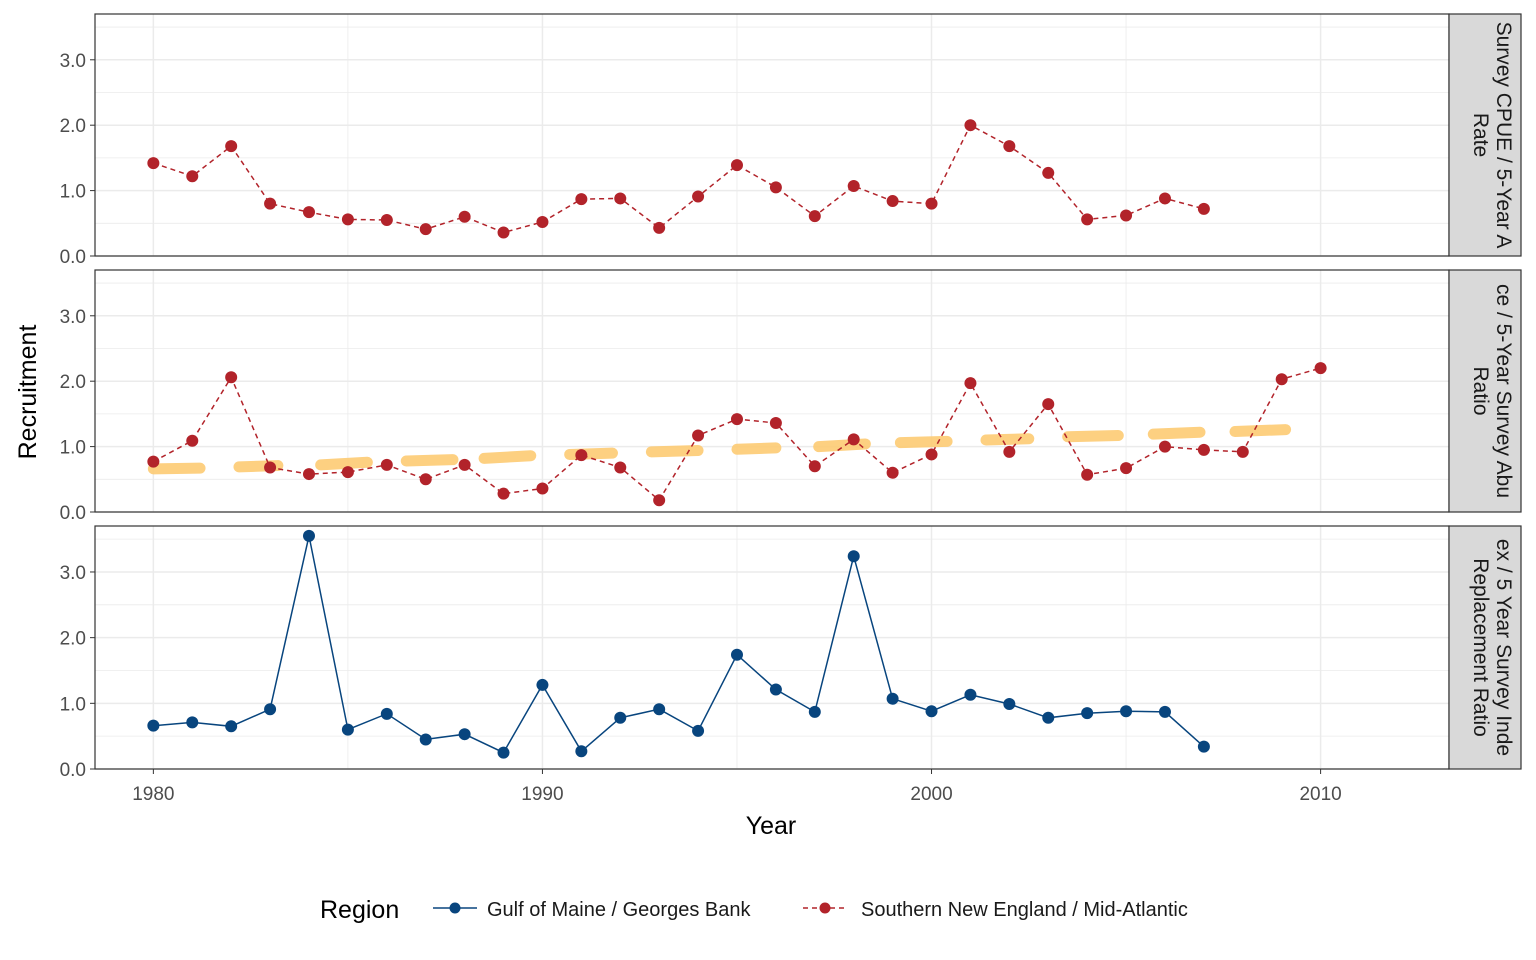  What do you see at coordinates (814, 216) in the screenshot?
I see `data-point-sne-1997` at bounding box center [814, 216].